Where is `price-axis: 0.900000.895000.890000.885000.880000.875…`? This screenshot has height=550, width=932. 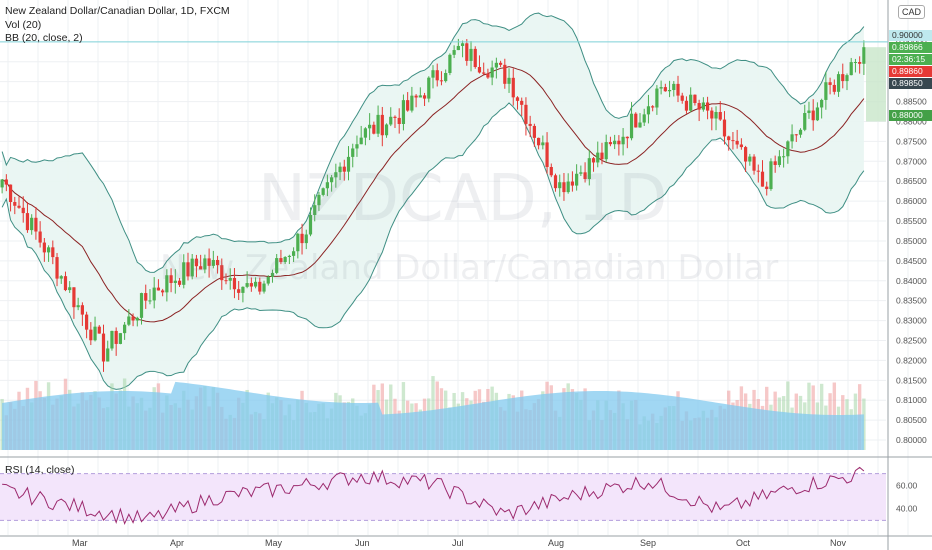
price-axis: 0.900000.895000.890000.885000.880000.875… is located at coordinates (911, 275).